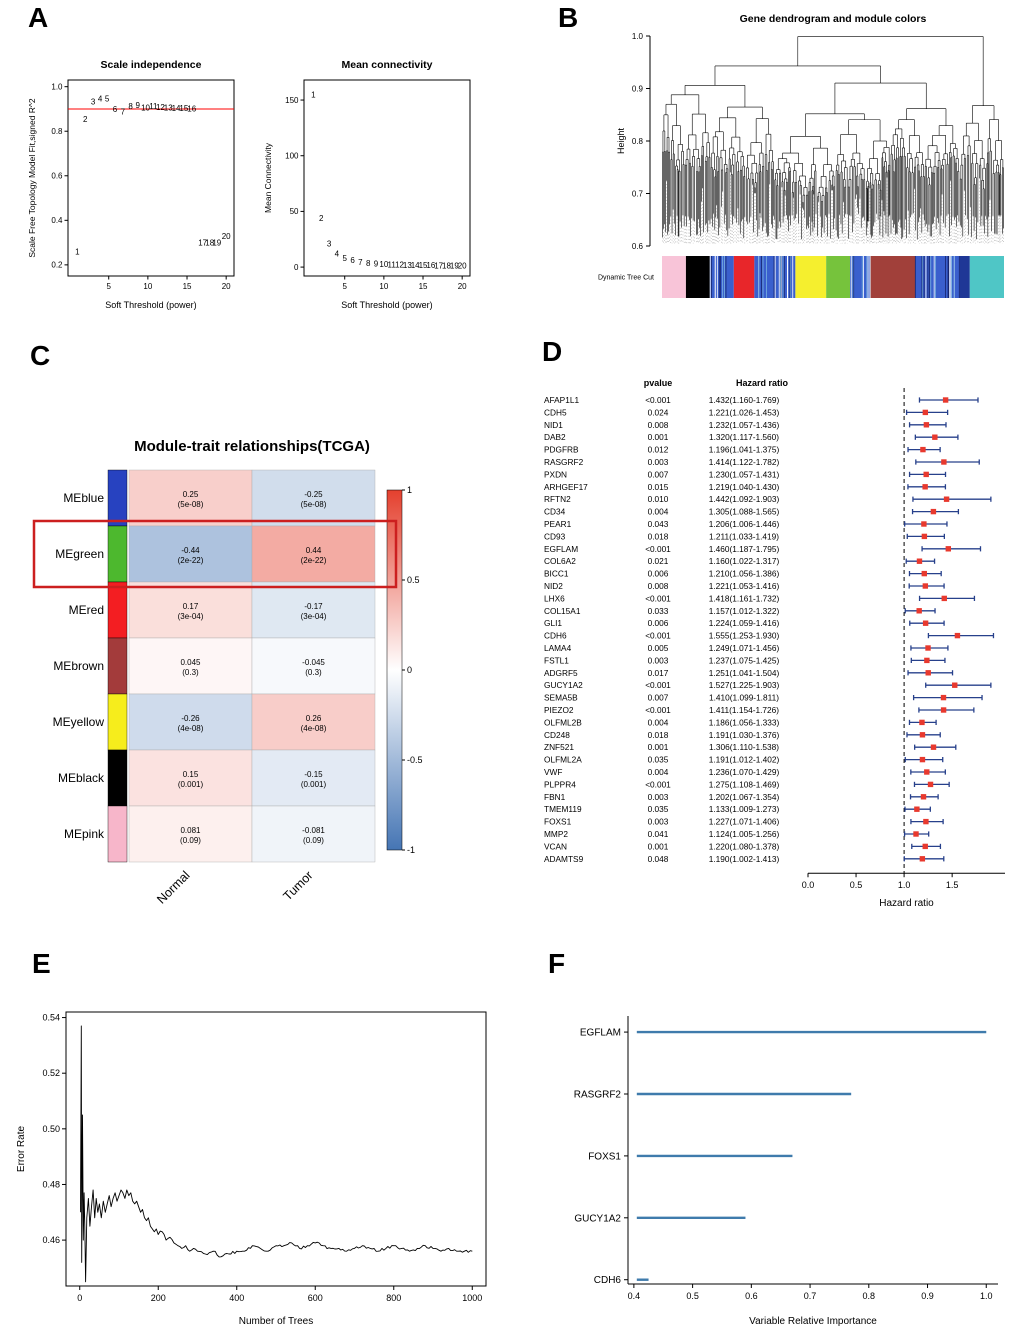 Image resolution: width=1020 pixels, height=1333 pixels. Describe the element at coordinates (555, 512) in the screenshot. I see `svg-text: CD34` at that location.